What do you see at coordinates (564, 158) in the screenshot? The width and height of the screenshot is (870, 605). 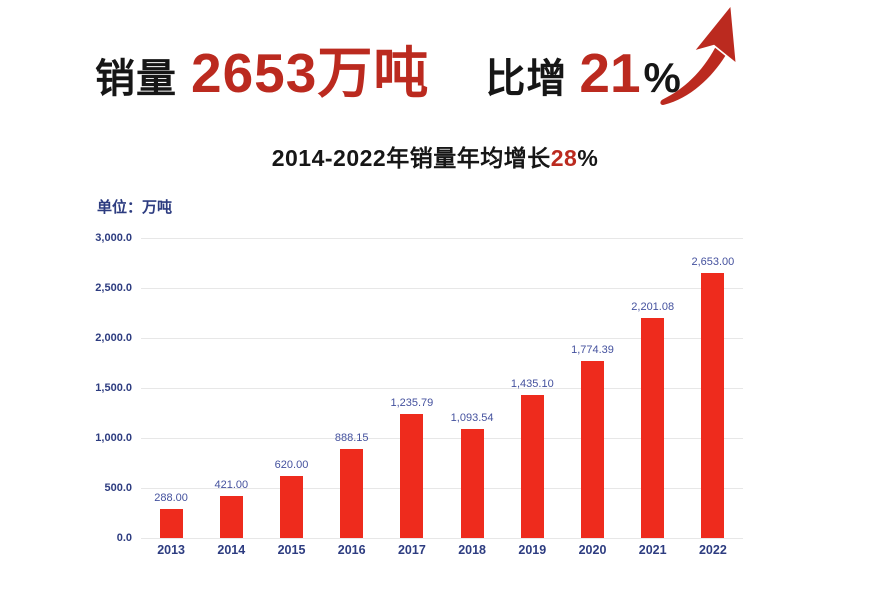 I see `subtitle-highlight: 28` at bounding box center [564, 158].